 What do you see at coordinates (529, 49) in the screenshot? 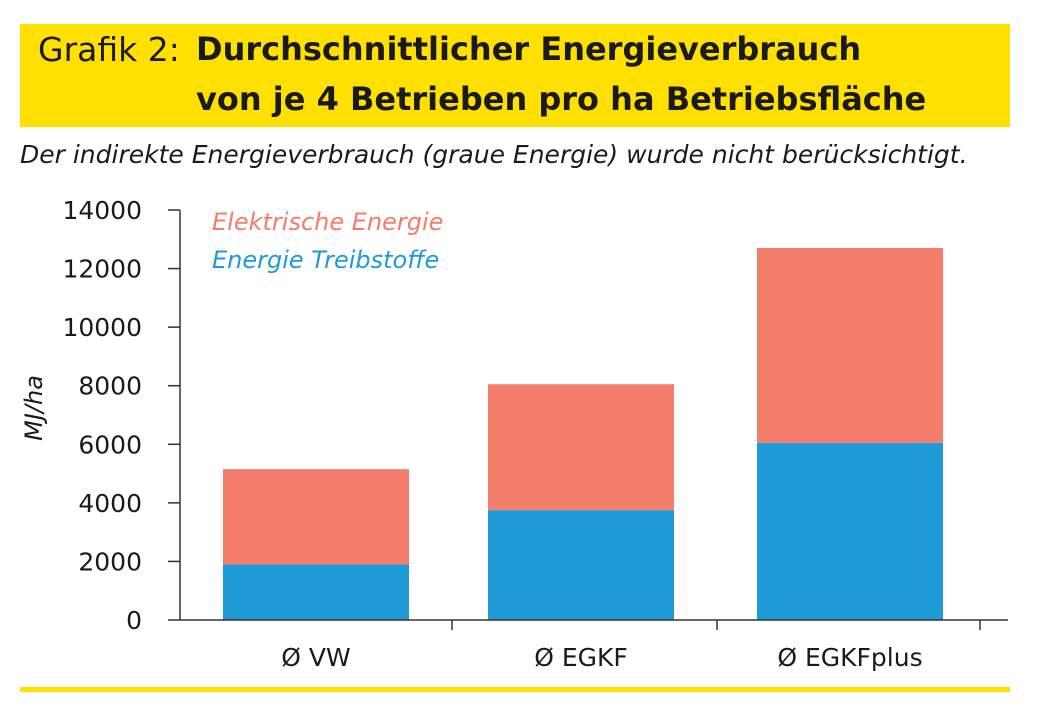
I see `chart-title-line-1: Durchschnittlicher Energieverbrauch` at bounding box center [529, 49].